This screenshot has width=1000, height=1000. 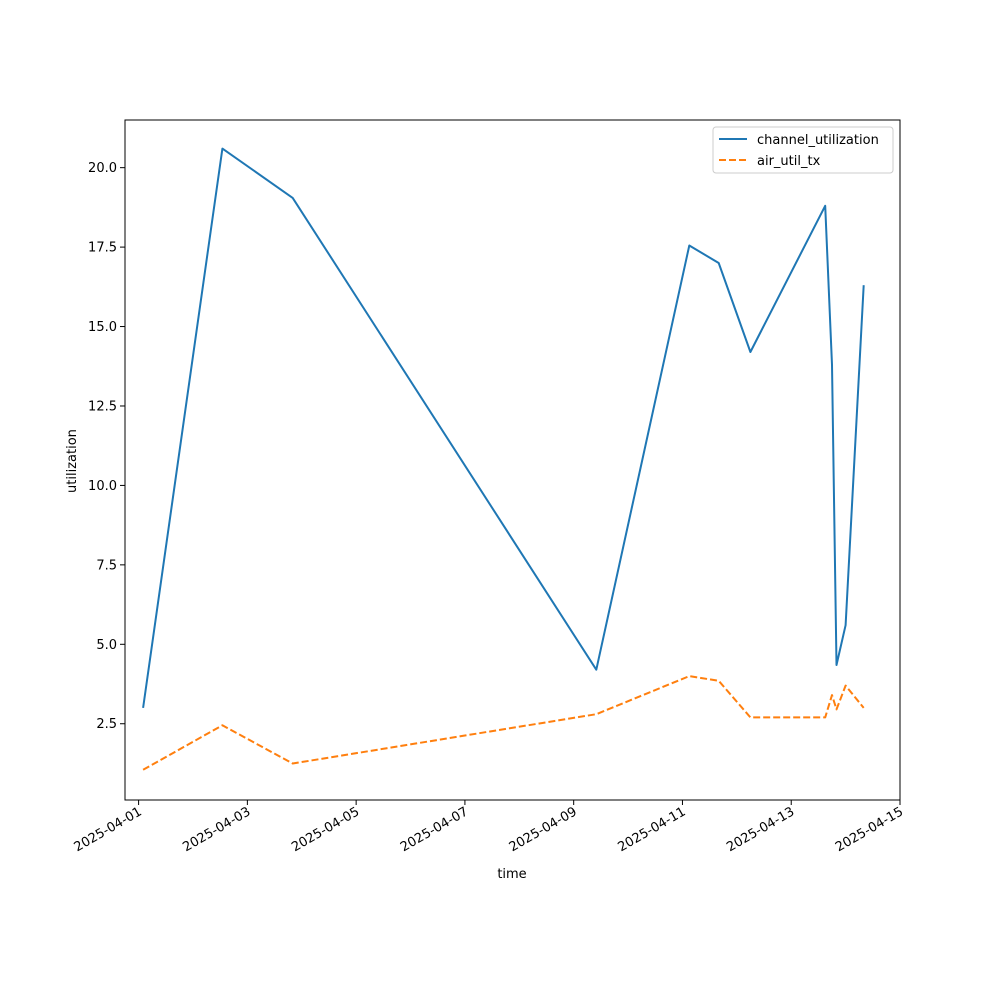 What do you see at coordinates (102, 327) in the screenshot?
I see `y-tick-label: 15.0` at bounding box center [102, 327].